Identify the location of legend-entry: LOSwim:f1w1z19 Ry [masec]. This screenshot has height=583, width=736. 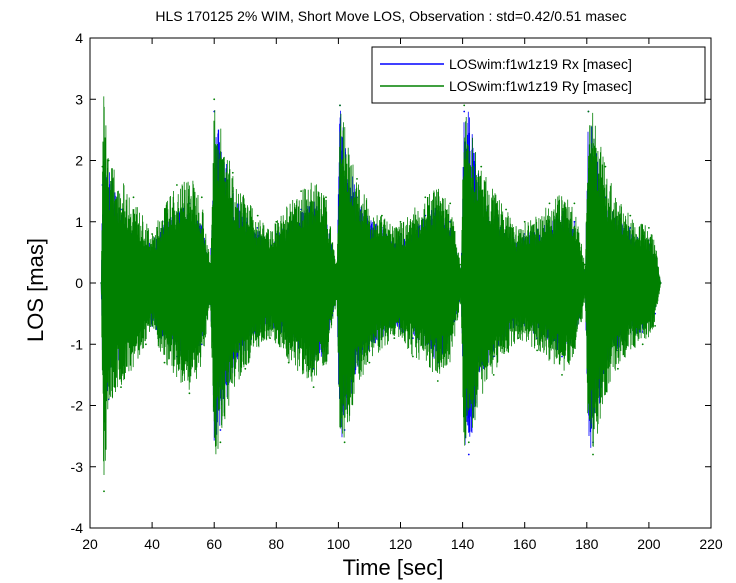
(540, 86).